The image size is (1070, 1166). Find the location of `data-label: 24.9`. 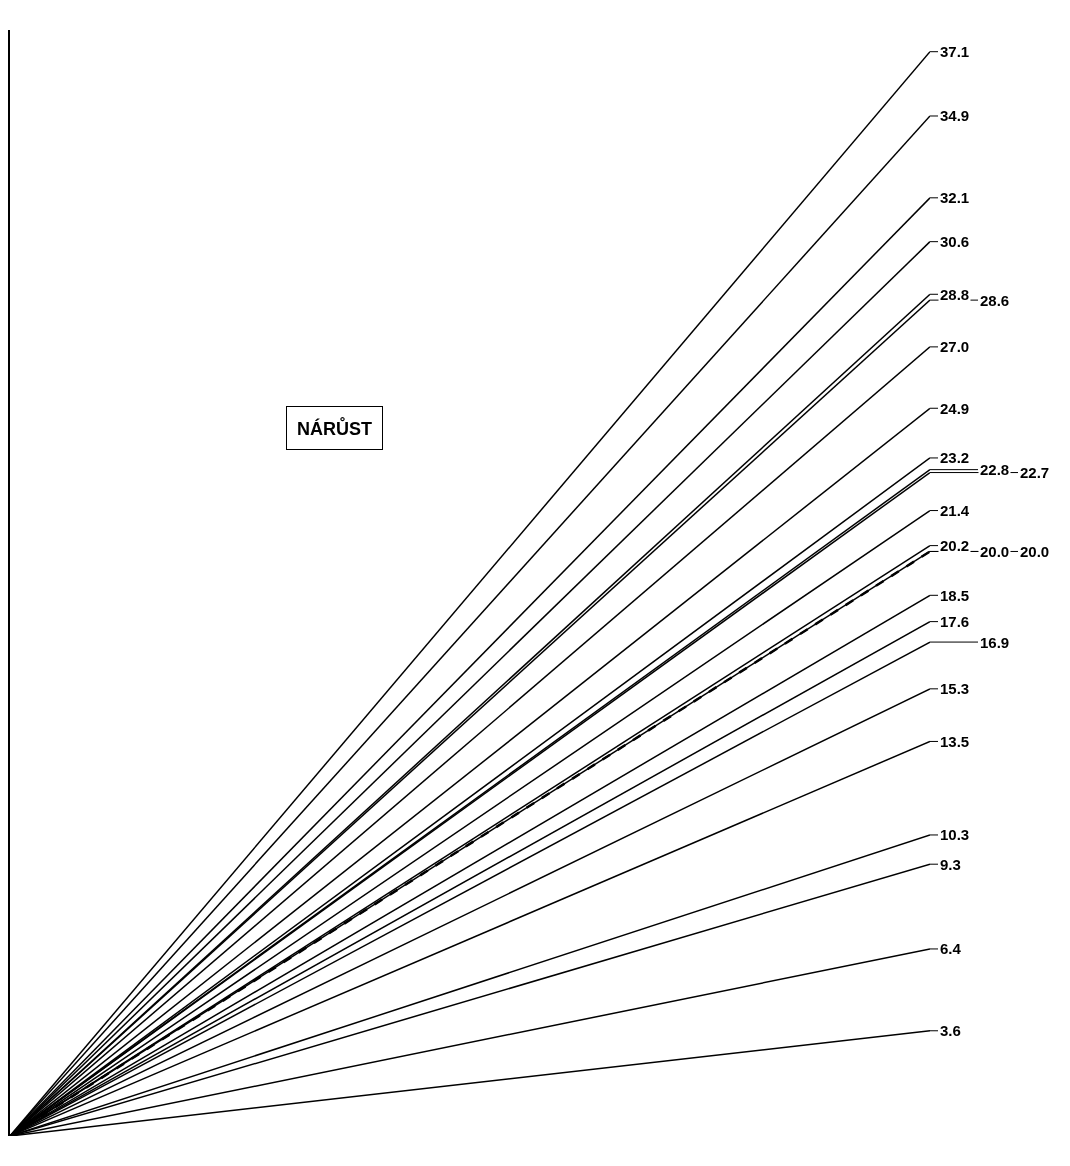

data-label: 24.9 is located at coordinates (955, 408).